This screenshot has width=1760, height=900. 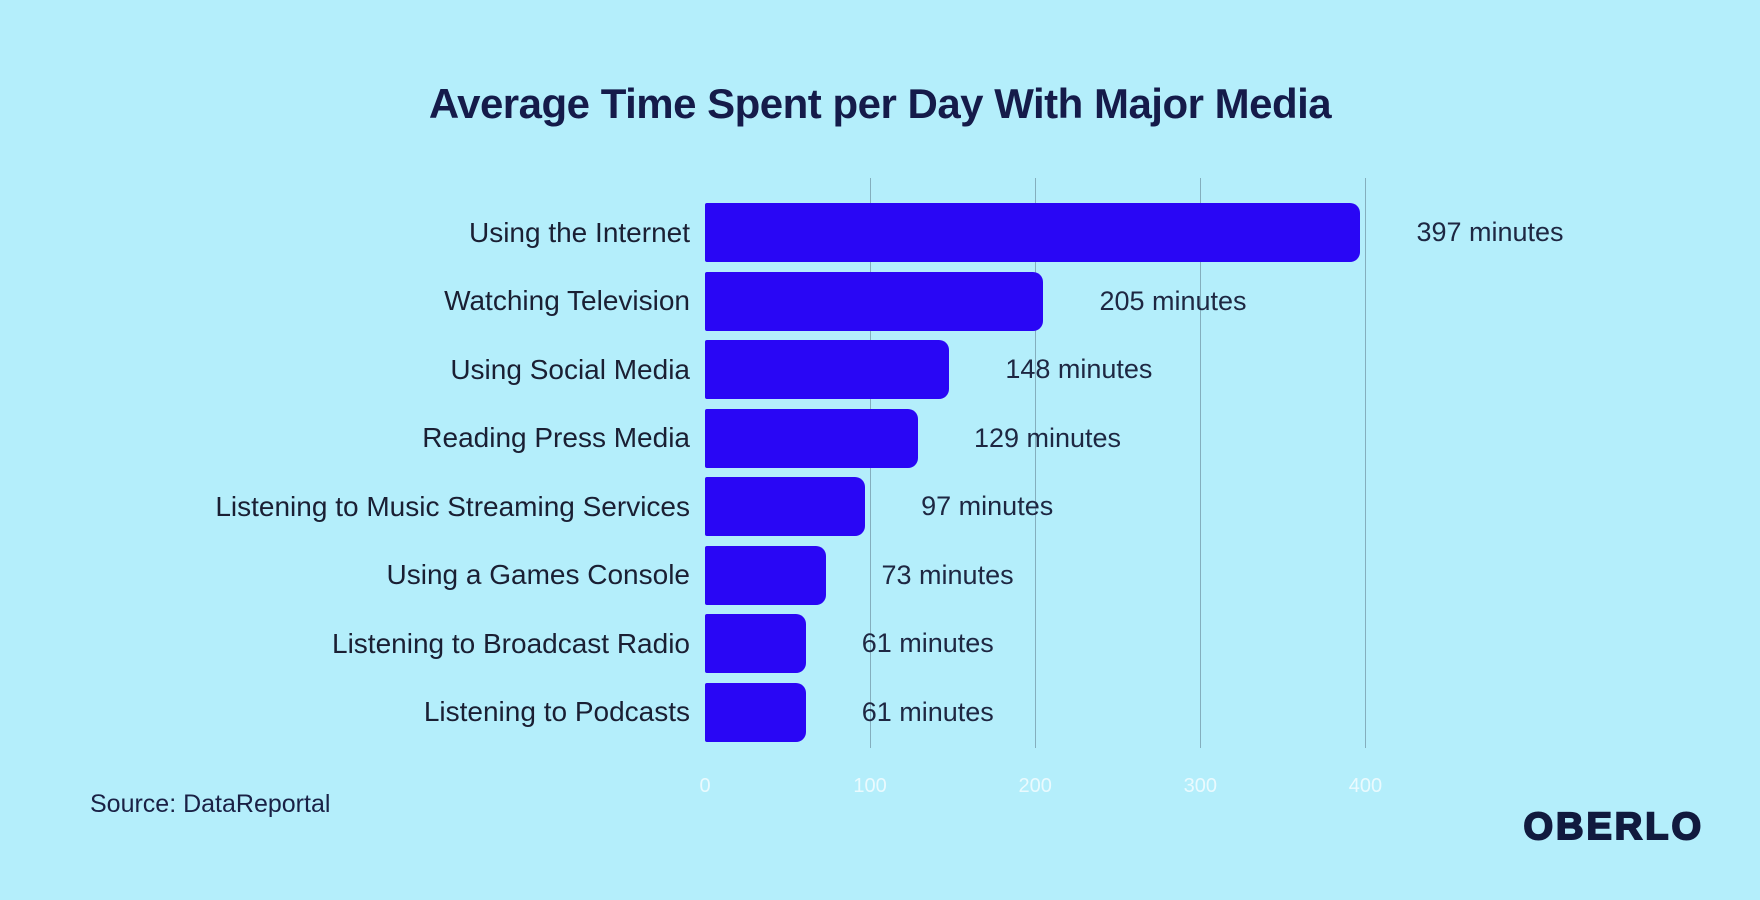 What do you see at coordinates (1200, 786) in the screenshot?
I see `x-tick-label: 300` at bounding box center [1200, 786].